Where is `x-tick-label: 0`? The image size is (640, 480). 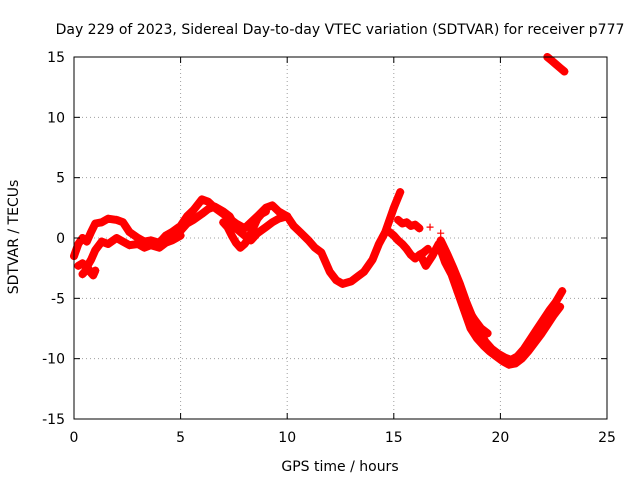 x-tick-label: 0 is located at coordinates (74, 438).